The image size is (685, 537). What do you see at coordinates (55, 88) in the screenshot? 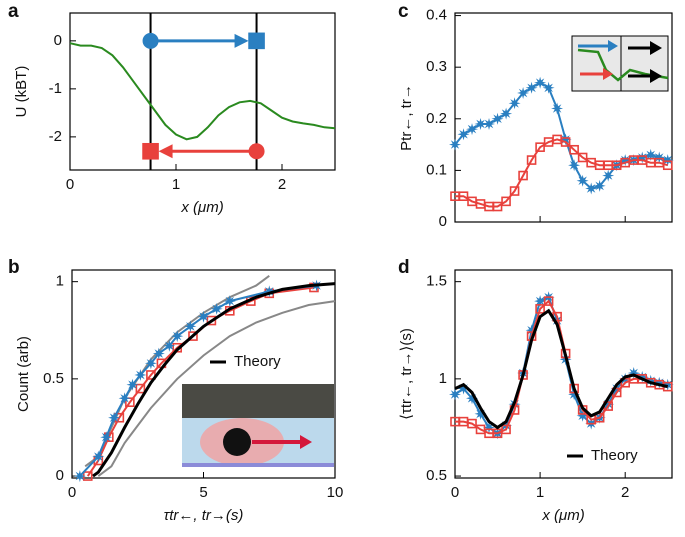
I see `y-tick-label: -1` at bounding box center [55, 88].